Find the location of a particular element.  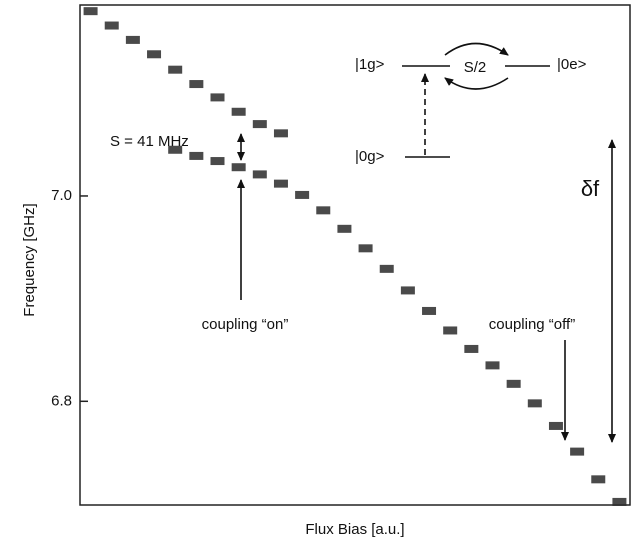

state-label: |1g> is located at coordinates (370, 64).